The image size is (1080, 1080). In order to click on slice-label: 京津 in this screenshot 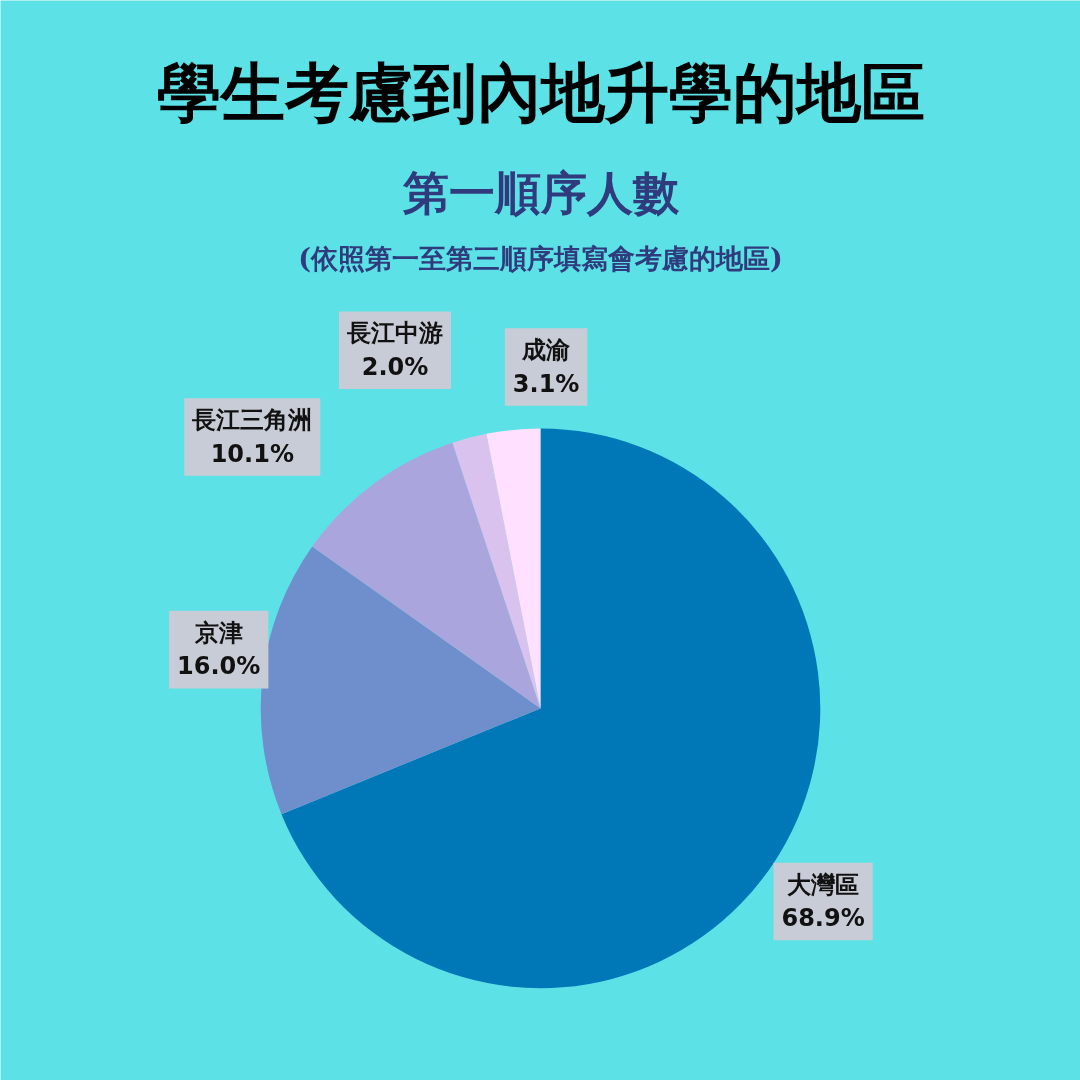, I will do `click(218, 632)`.